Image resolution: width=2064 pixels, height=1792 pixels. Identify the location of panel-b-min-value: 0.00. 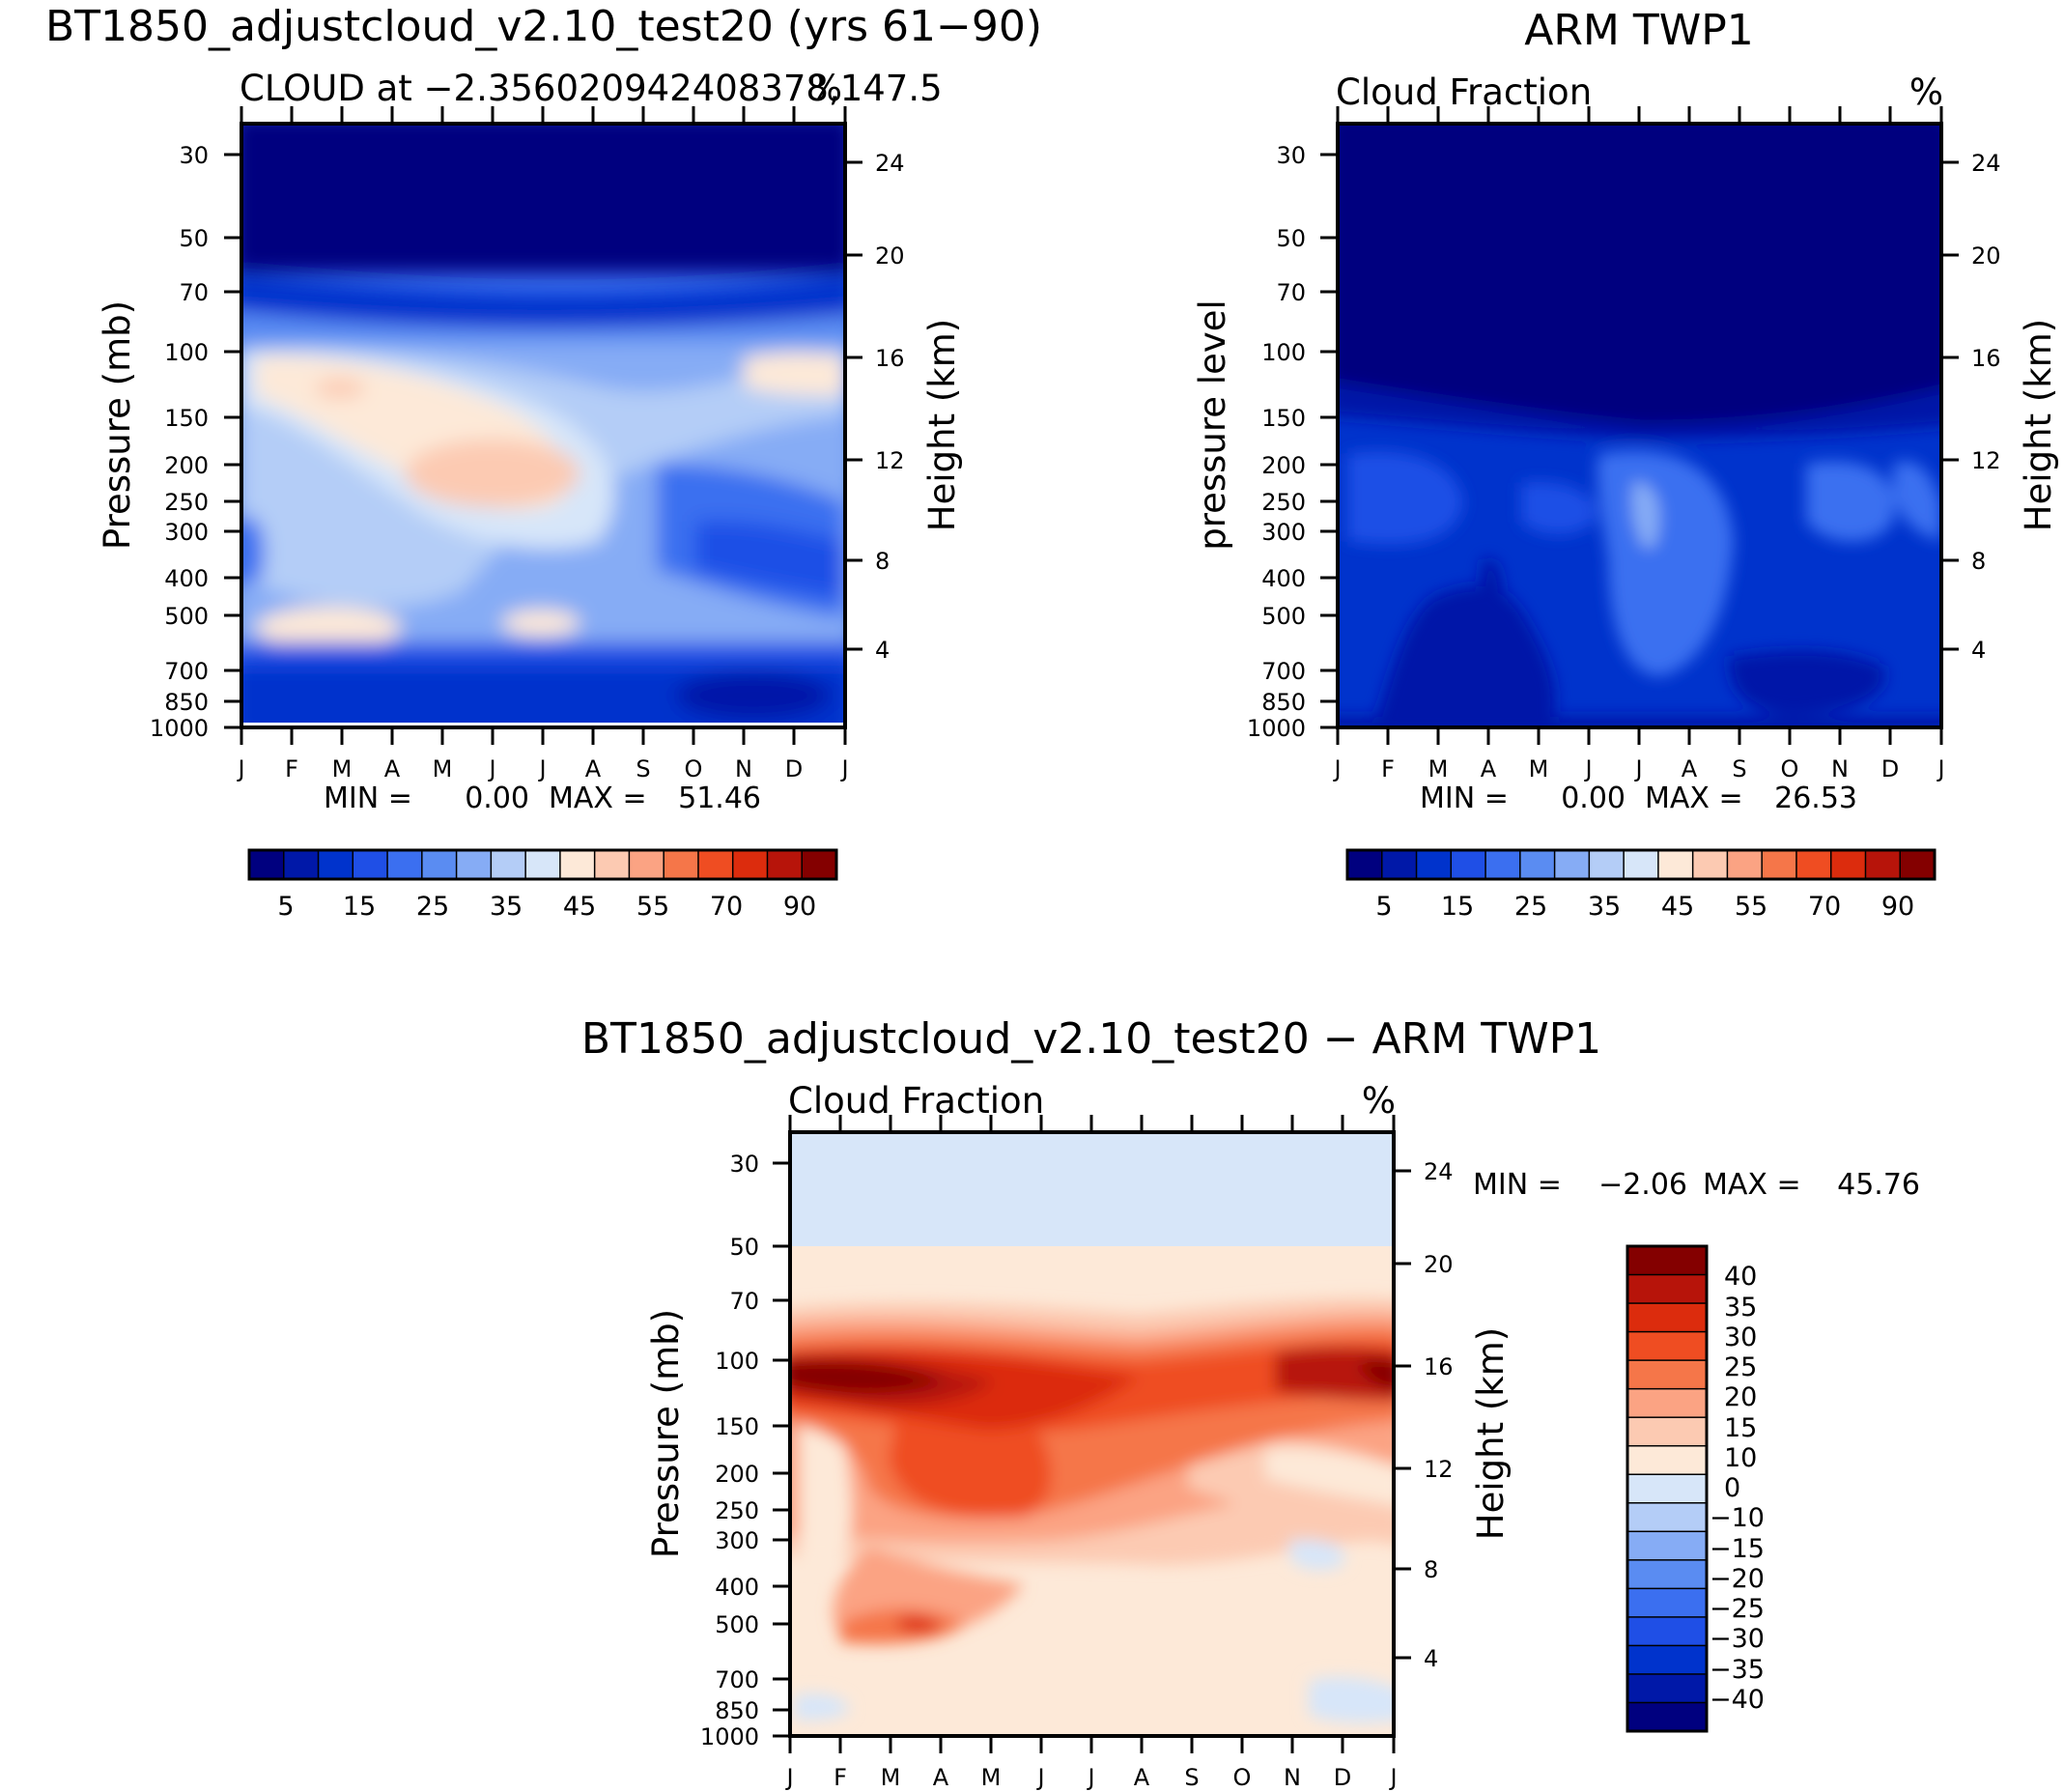
(1593, 798).